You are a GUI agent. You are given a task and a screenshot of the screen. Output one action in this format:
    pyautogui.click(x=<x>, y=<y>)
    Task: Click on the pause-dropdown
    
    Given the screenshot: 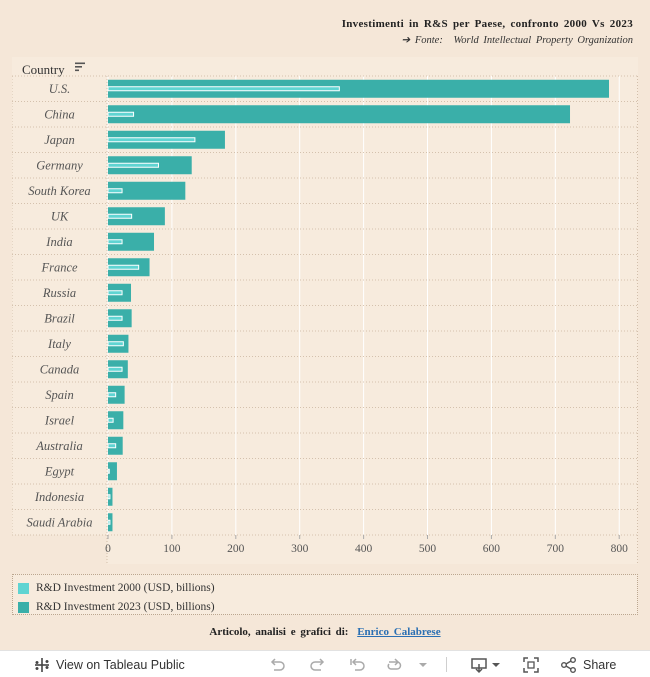 What is the action you would take?
    pyautogui.click(x=423, y=664)
    